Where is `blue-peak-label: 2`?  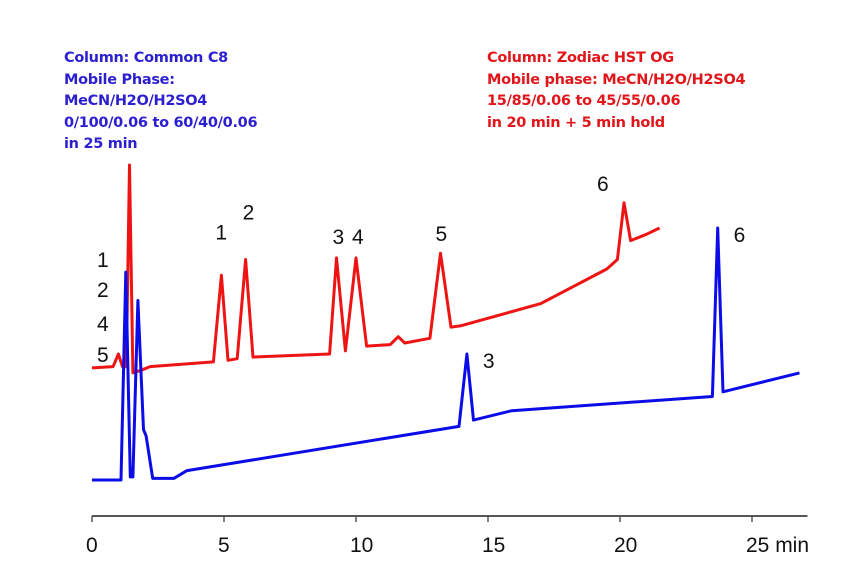
blue-peak-label: 2 is located at coordinates (103, 290).